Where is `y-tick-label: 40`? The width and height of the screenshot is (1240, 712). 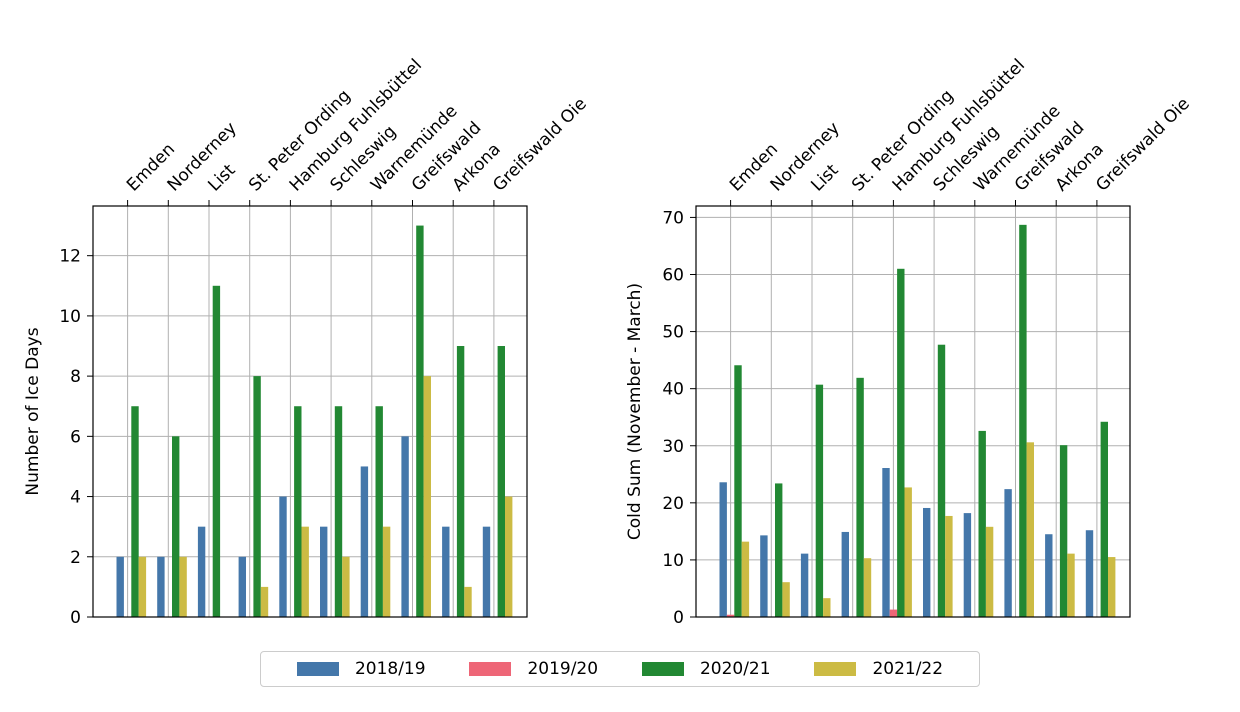 y-tick-label: 40 is located at coordinates (673, 390).